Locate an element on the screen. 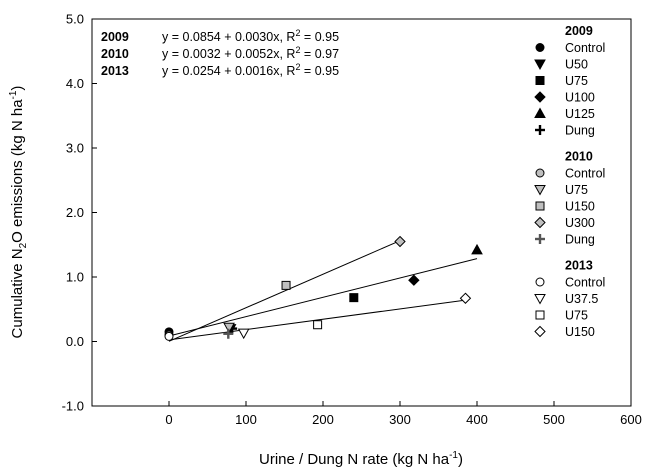 Image resolution: width=657 pixels, height=472 pixels. regression-line-2013 is located at coordinates (317, 320).